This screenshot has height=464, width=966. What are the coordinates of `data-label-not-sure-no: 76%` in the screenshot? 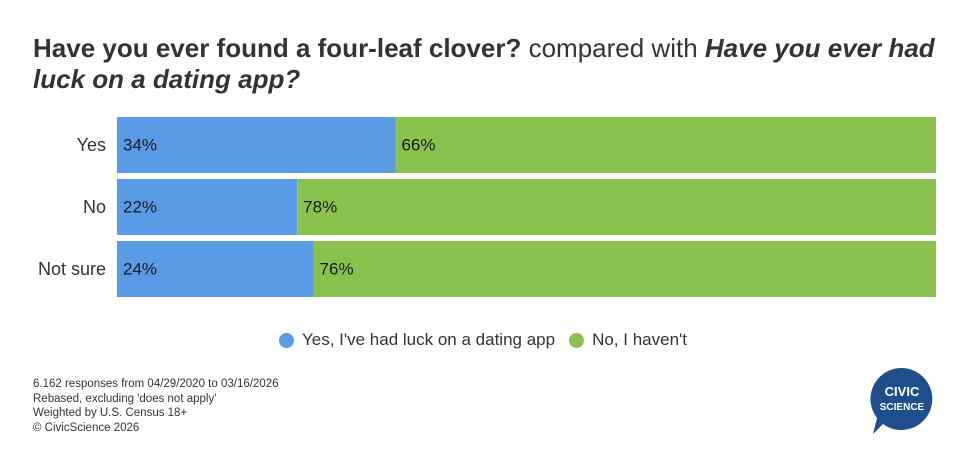 It's located at (337, 269).